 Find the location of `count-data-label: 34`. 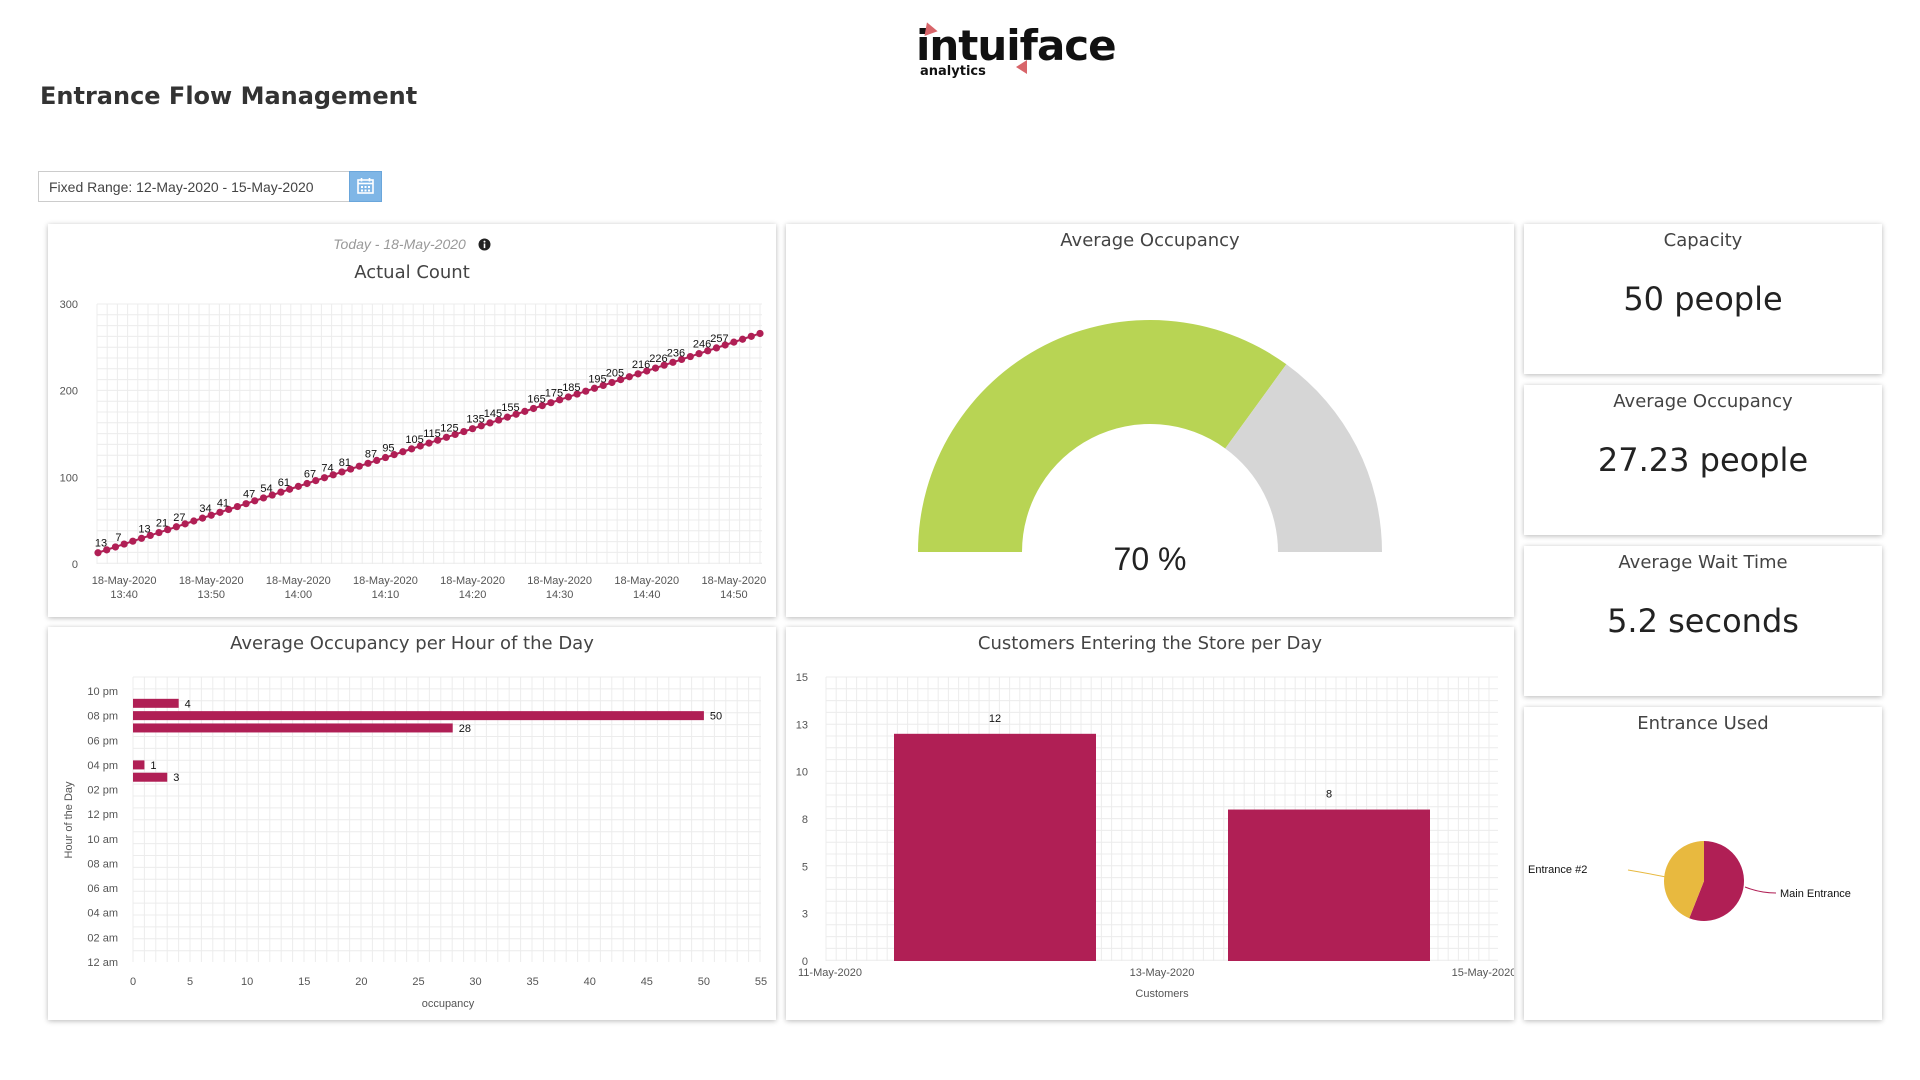

count-data-label: 34 is located at coordinates (205, 509).